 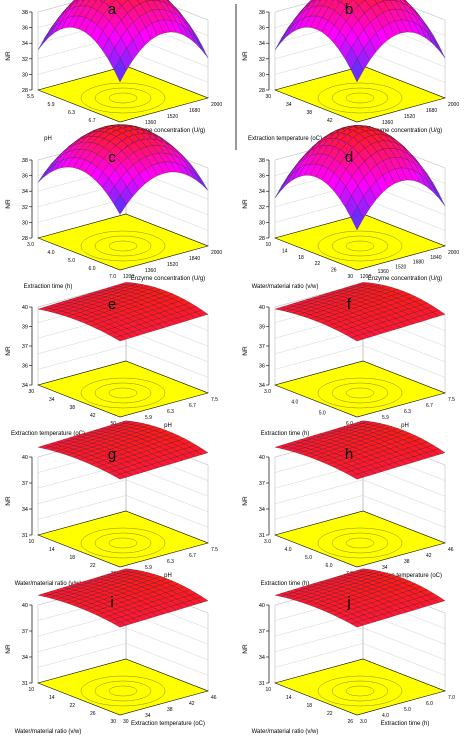 What do you see at coordinates (111, 602) in the screenshot?
I see `panel-letter: i` at bounding box center [111, 602].